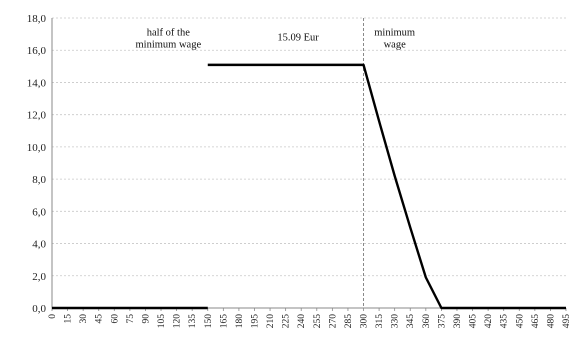  I want to click on x-tick-label: 420, so click(489, 321).